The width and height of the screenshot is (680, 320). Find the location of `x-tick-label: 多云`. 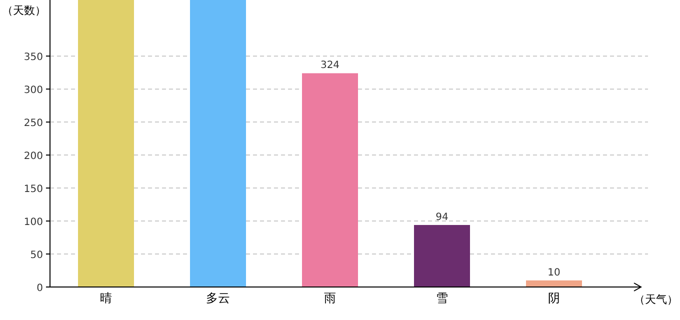

x-tick-label: 多云 is located at coordinates (218, 298).